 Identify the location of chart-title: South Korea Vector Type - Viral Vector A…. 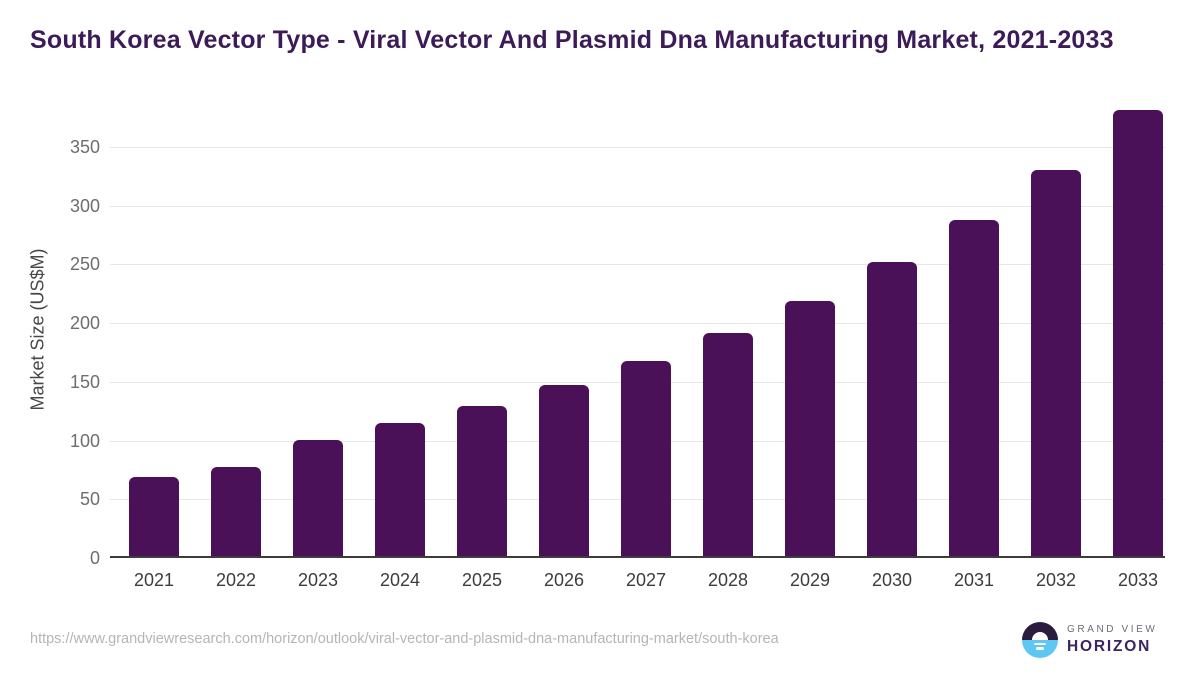
(572, 40).